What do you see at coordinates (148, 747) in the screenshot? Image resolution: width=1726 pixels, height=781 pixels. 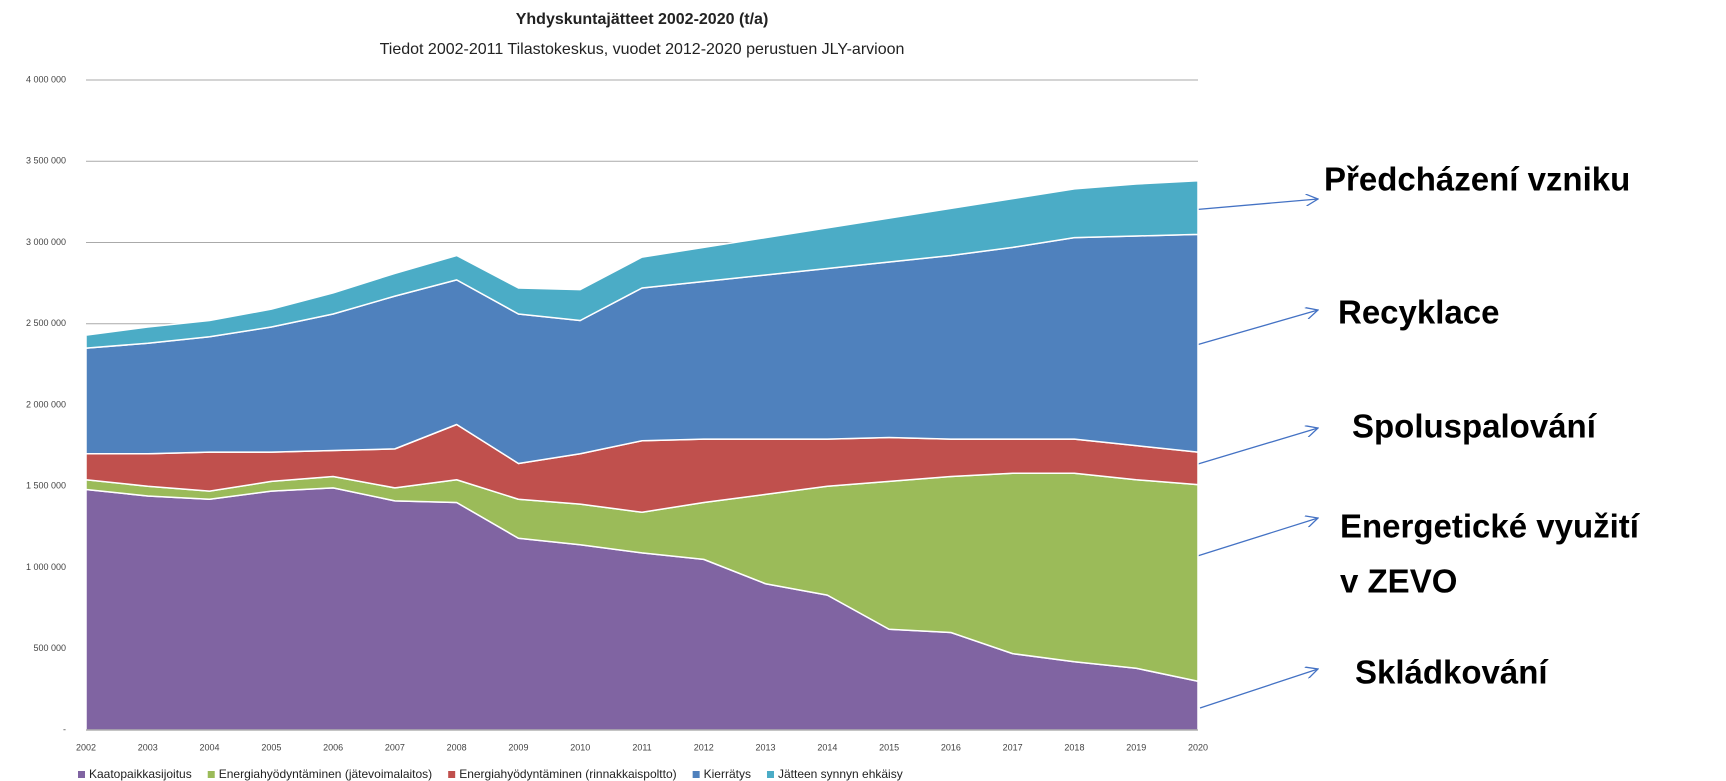 I see `x-tick-label: 2003` at bounding box center [148, 747].